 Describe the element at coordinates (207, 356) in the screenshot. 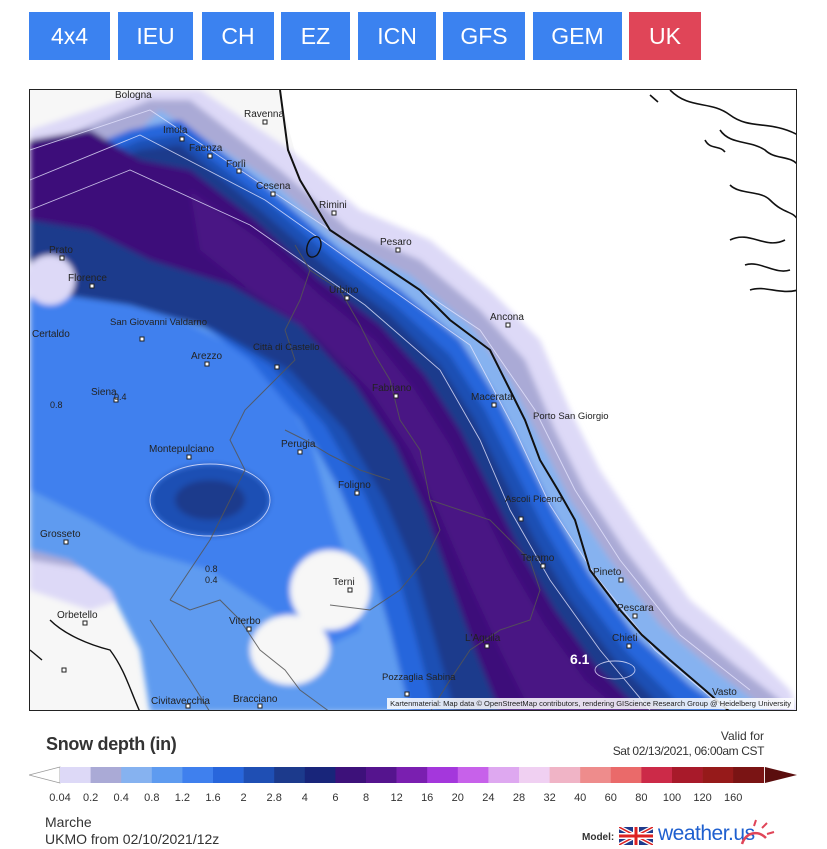

I see `city-label: Arezzo` at that location.